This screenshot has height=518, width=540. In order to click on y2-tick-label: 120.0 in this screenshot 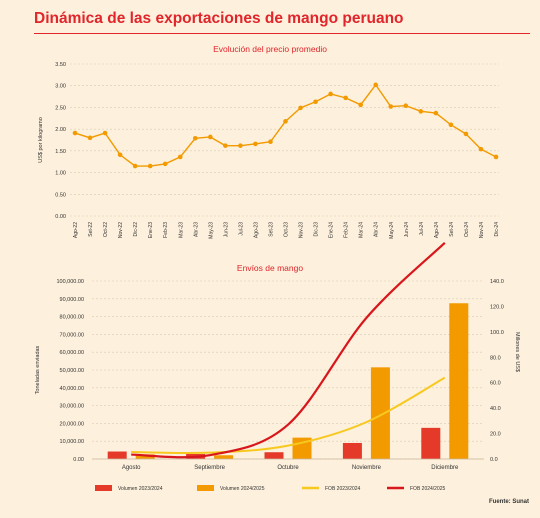, I will do `click(497, 307)`.